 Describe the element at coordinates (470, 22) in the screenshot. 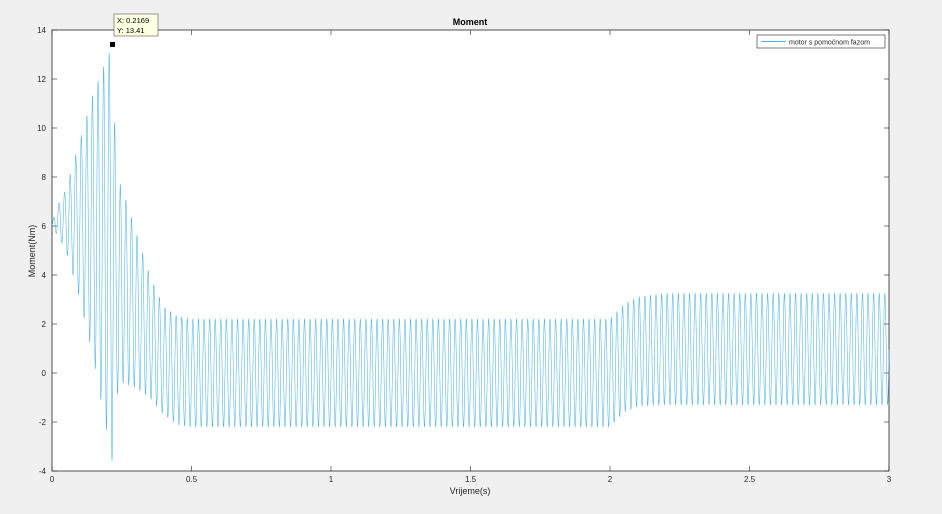

I see `chart-title: Moment` at that location.